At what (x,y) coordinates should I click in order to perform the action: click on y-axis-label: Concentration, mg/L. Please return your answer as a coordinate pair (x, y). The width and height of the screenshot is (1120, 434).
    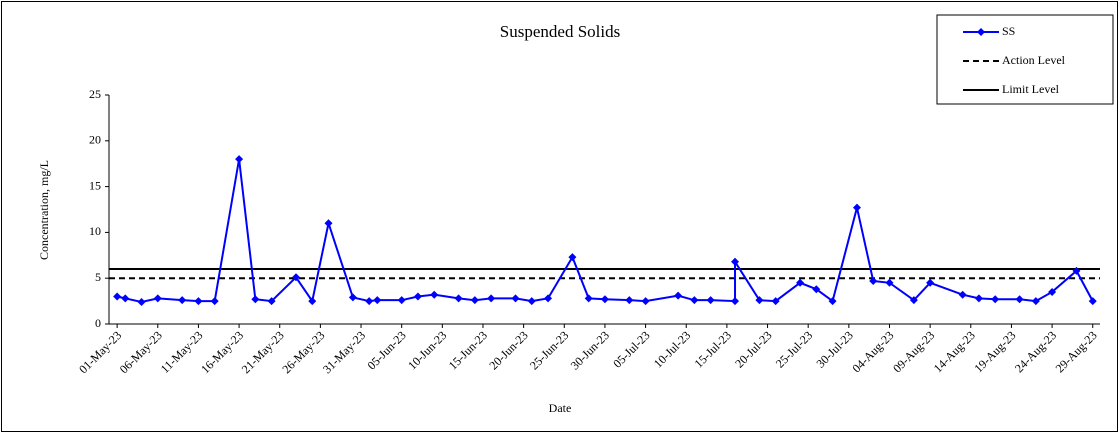
    Looking at the image, I should click on (44, 210).